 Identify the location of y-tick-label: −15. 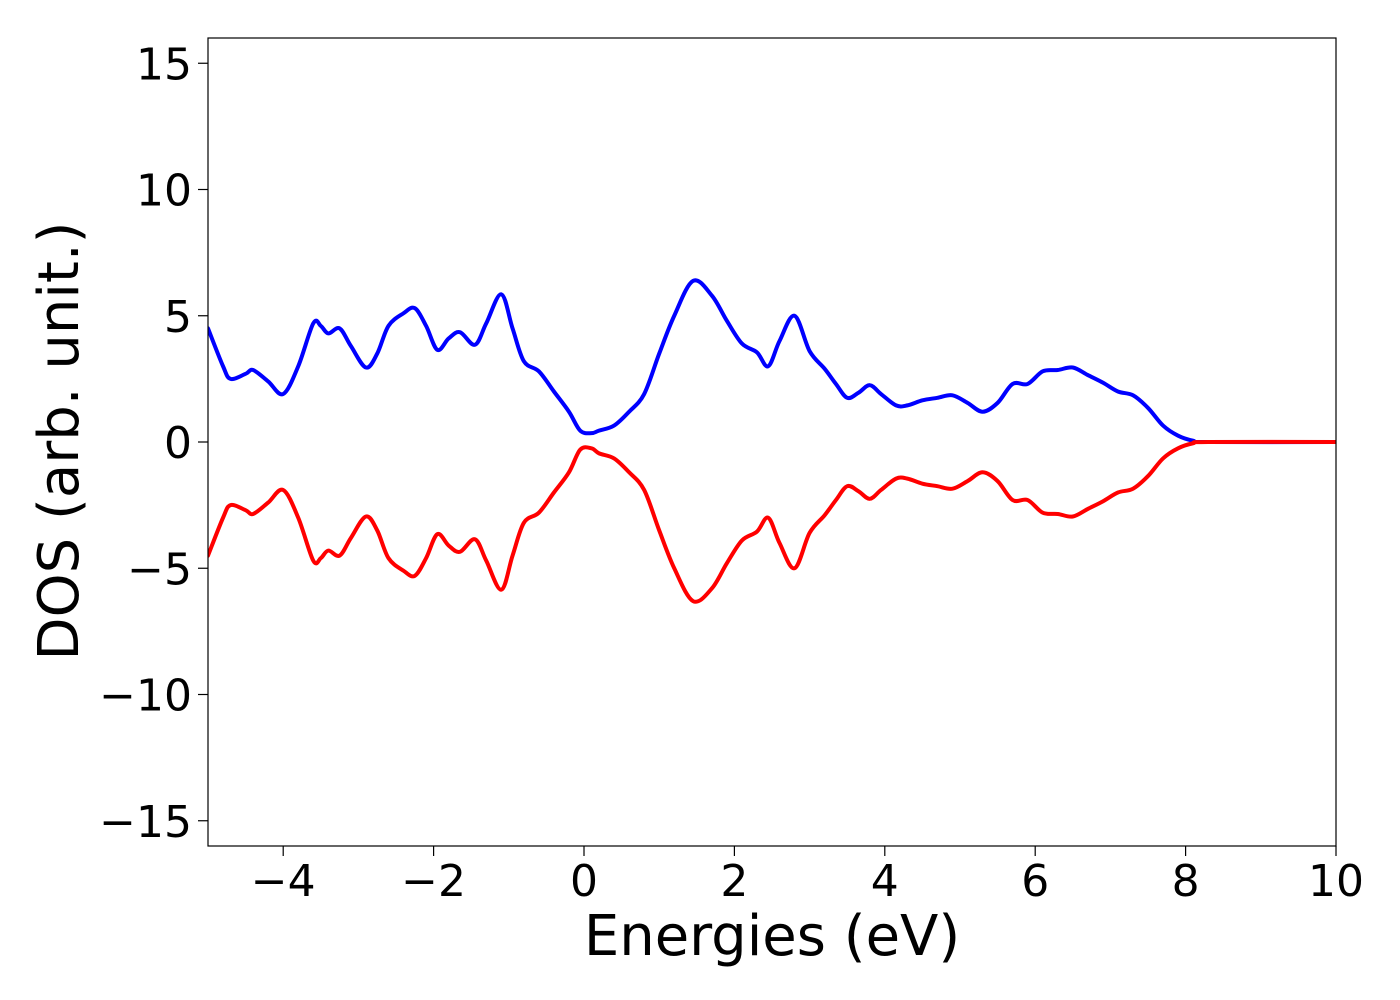
(145, 822).